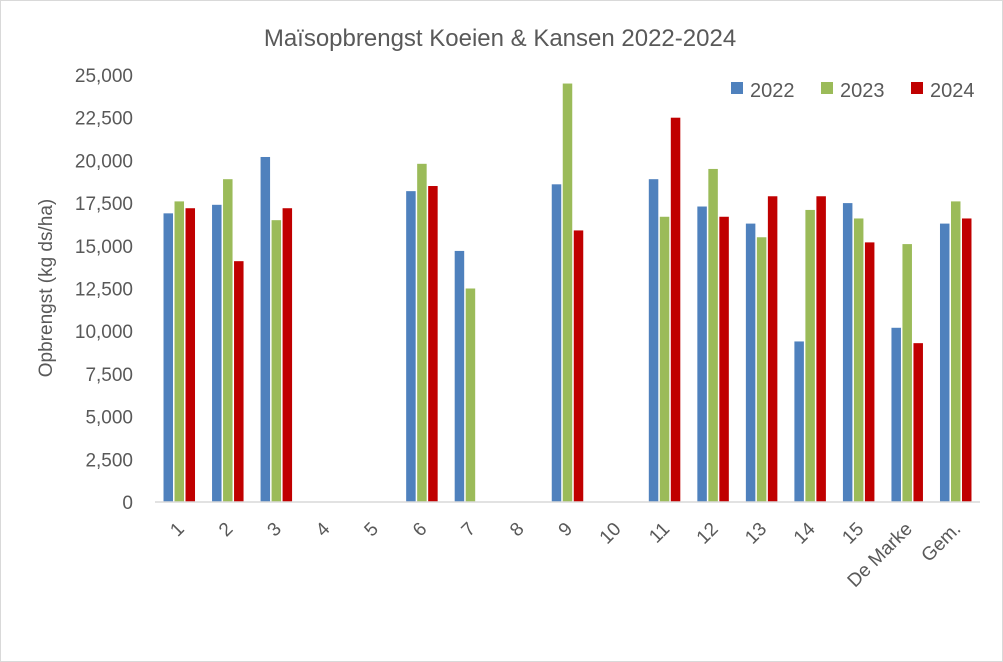  Describe the element at coordinates (942, 543) in the screenshot. I see `x-tick-label: Gem.` at that location.